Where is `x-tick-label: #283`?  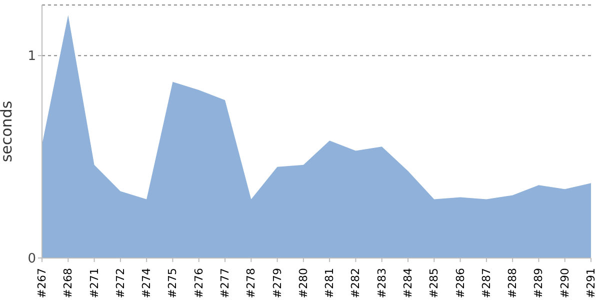 x-tick-label: #283 is located at coordinates (381, 283).